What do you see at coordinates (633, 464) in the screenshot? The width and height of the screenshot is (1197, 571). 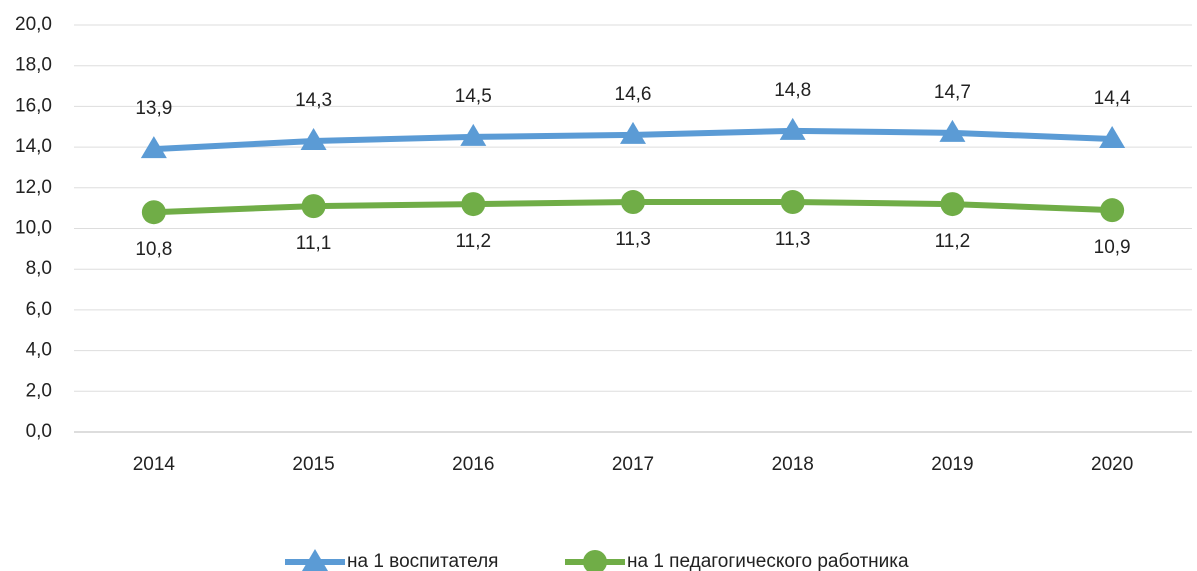 I see `x-tick-label: 2017` at bounding box center [633, 464].